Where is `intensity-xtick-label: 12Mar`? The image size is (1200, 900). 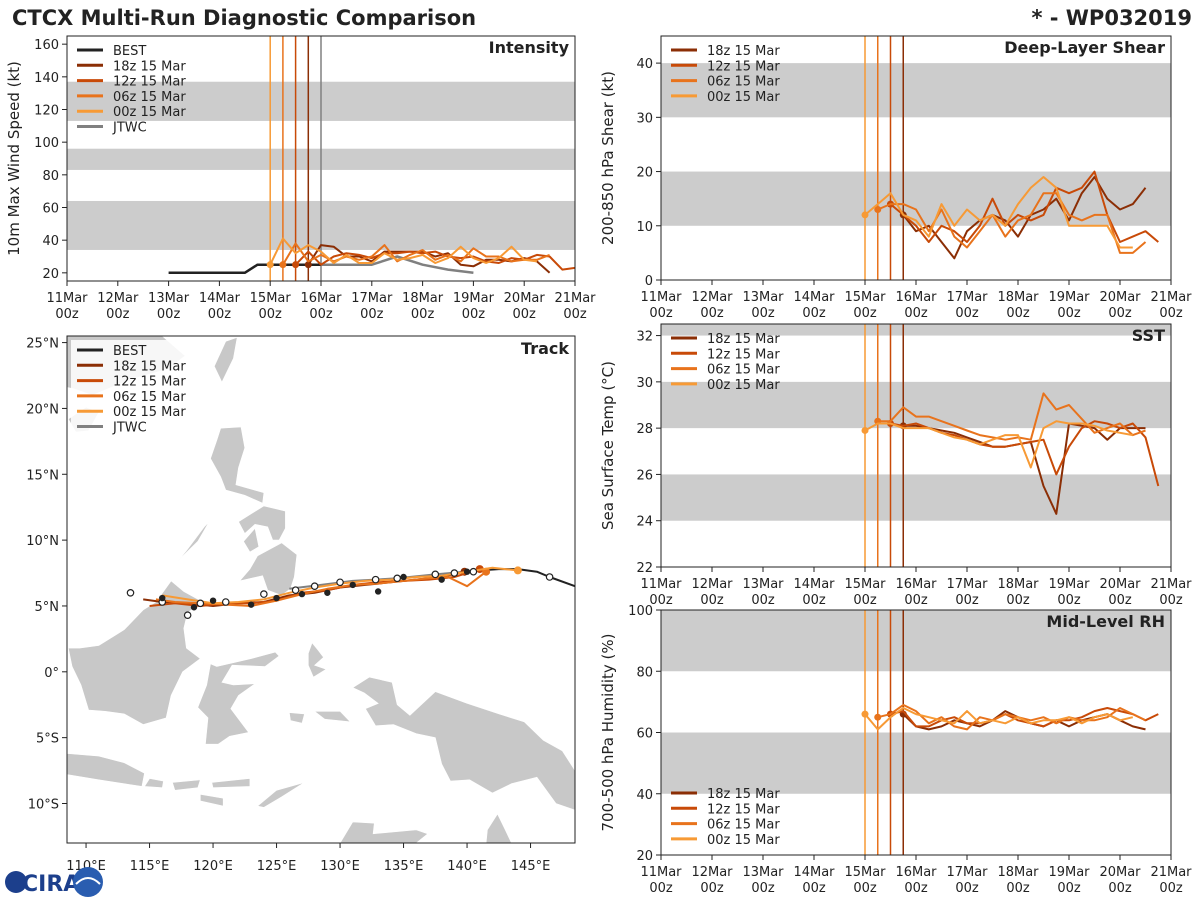
intensity-xtick-label: 12Mar is located at coordinates (118, 298).